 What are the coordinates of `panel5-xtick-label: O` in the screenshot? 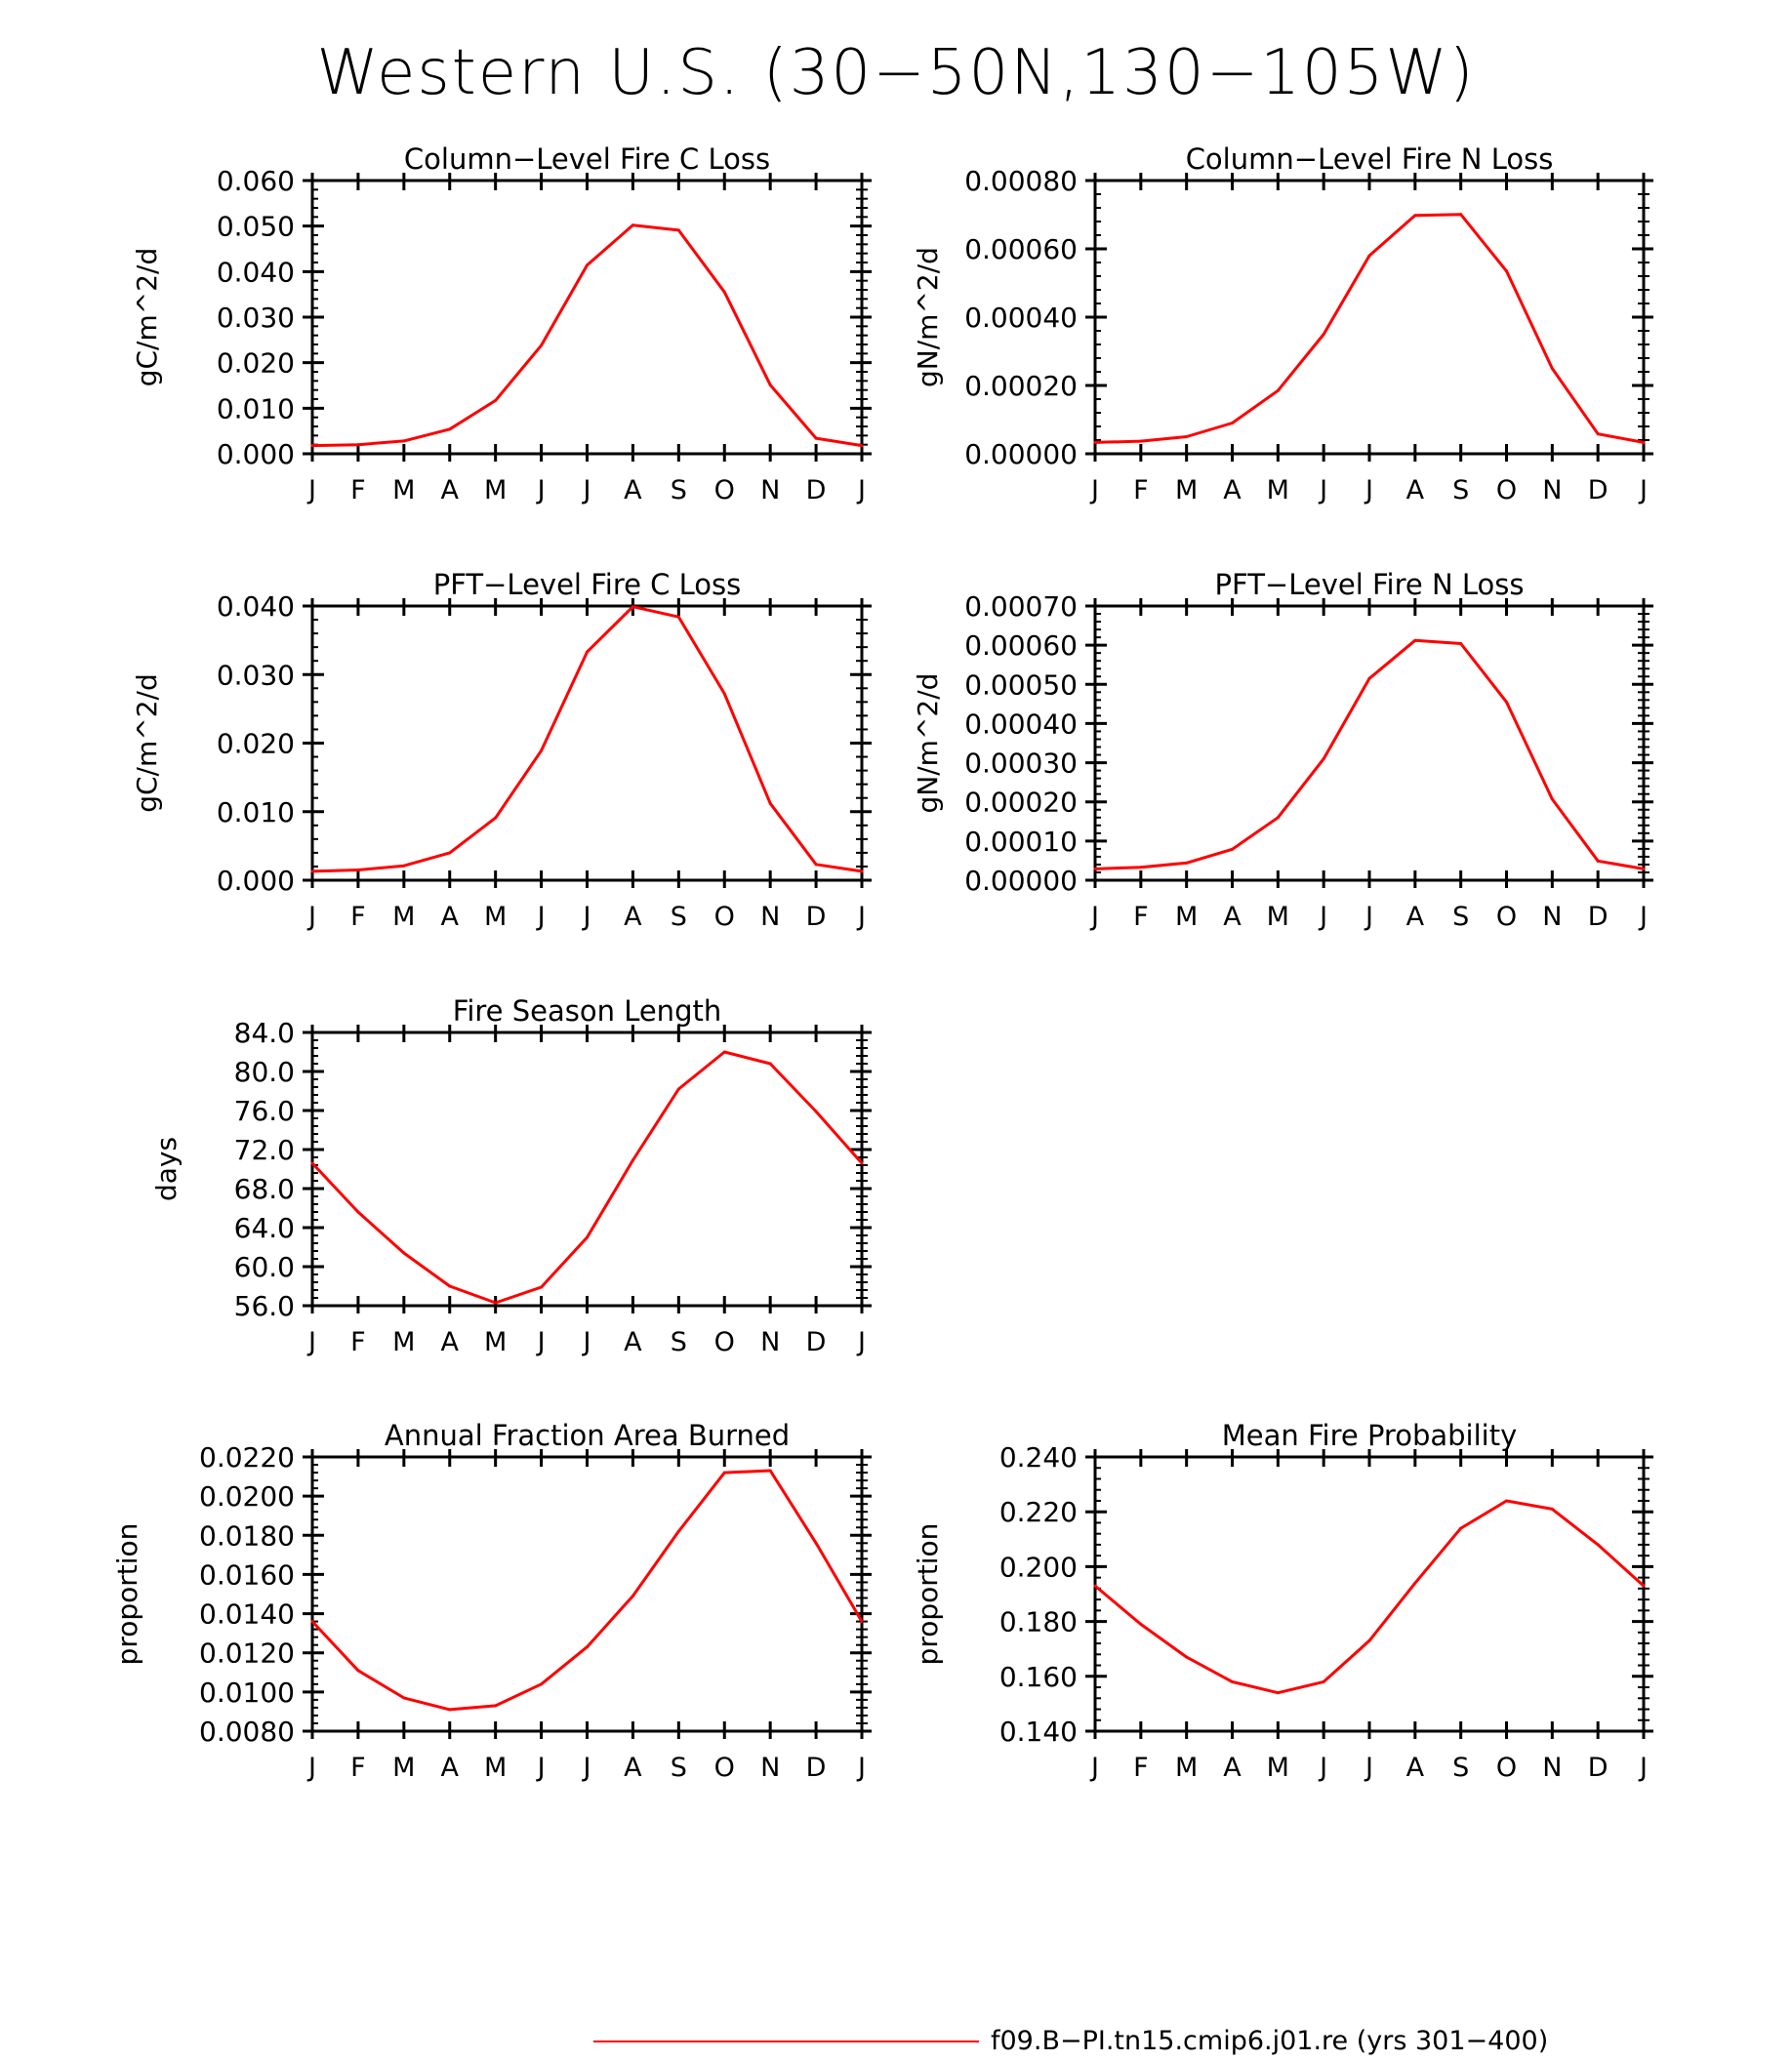 It's located at (724, 1342).